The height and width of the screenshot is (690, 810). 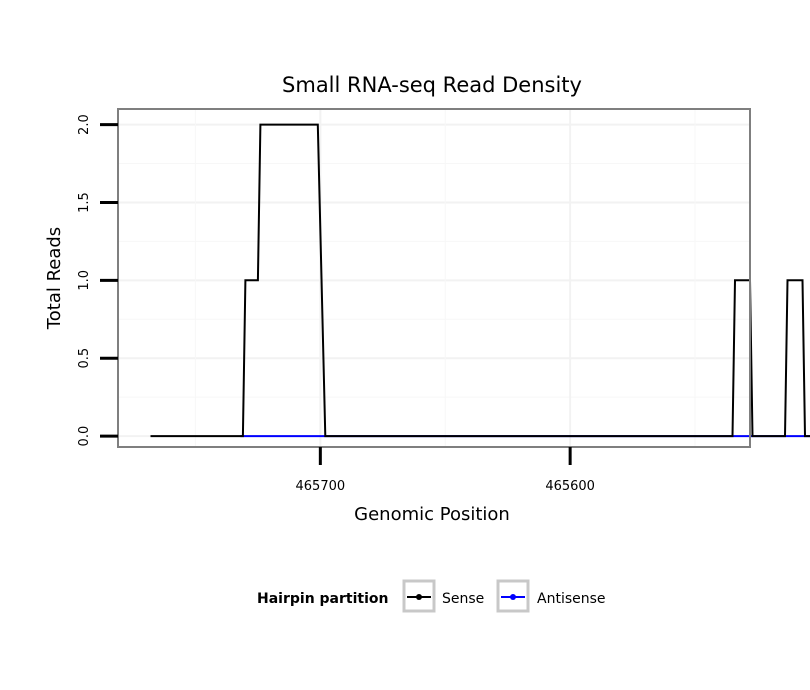 What do you see at coordinates (322, 599) in the screenshot?
I see `legend-title: Hairpin partition` at bounding box center [322, 599].